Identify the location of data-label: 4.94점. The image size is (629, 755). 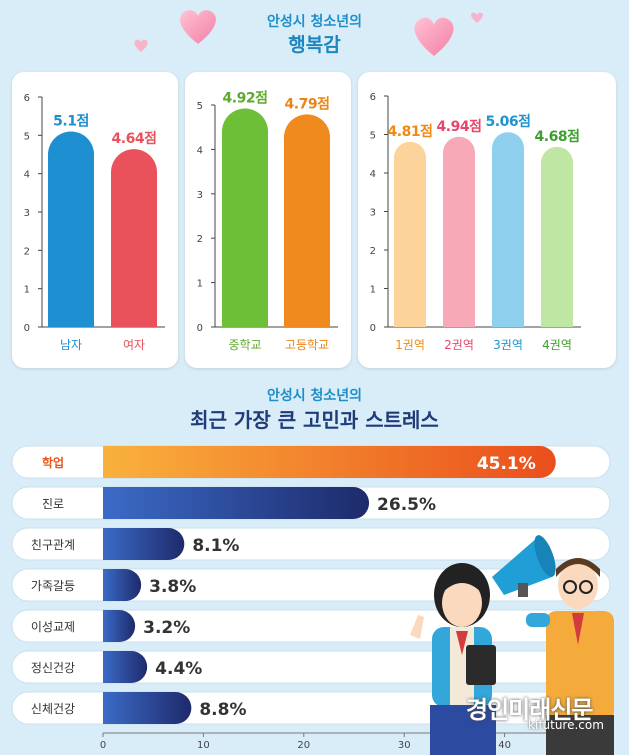
(459, 126).